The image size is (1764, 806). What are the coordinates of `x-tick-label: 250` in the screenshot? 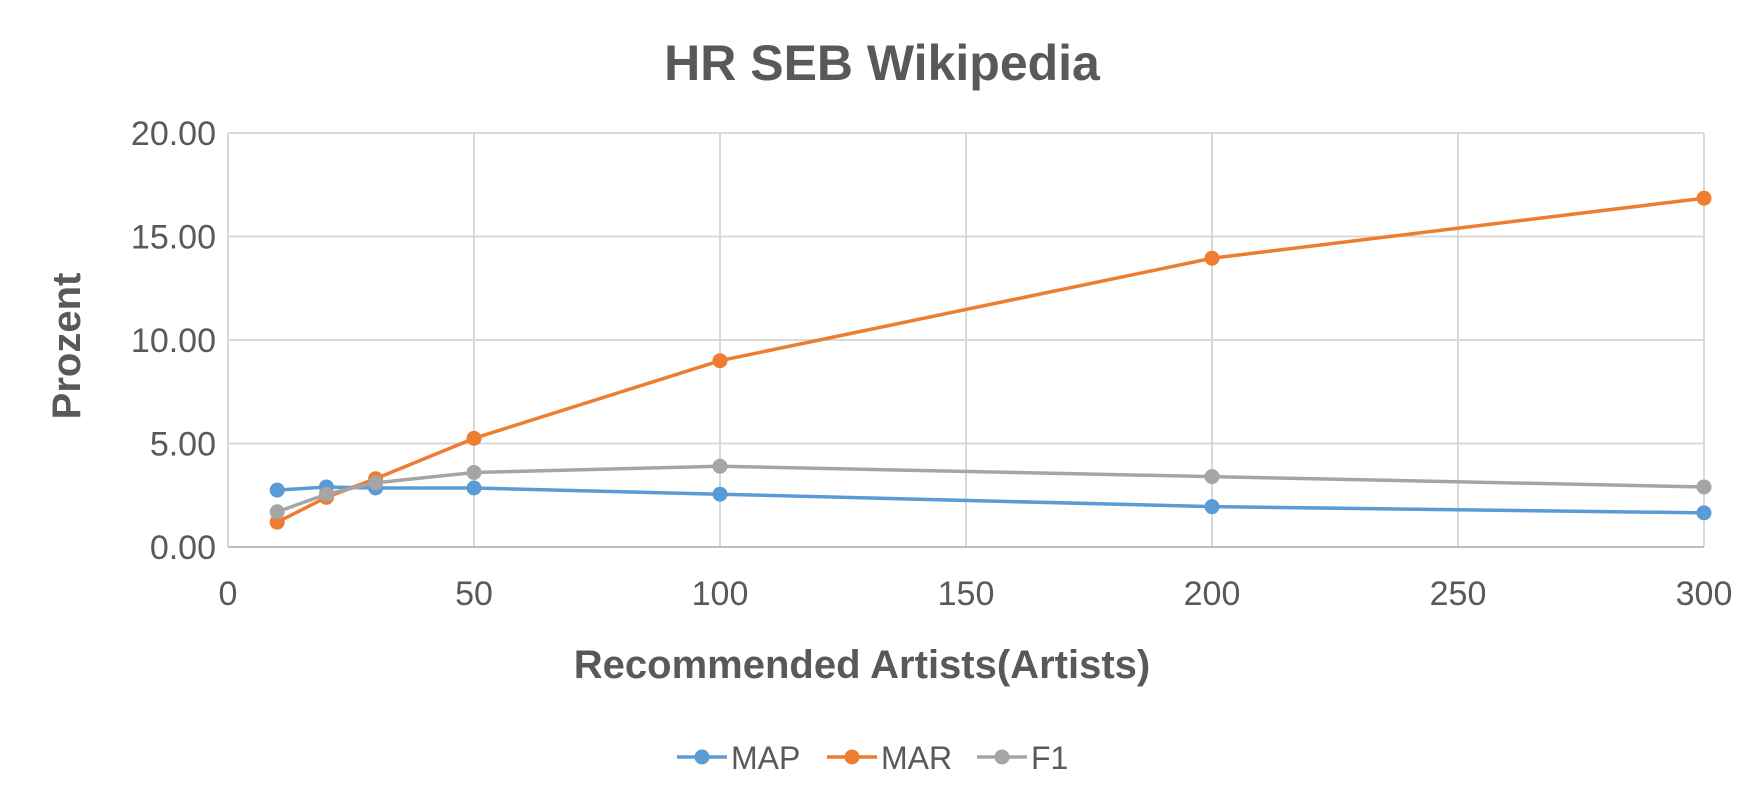 It's located at (1458, 594).